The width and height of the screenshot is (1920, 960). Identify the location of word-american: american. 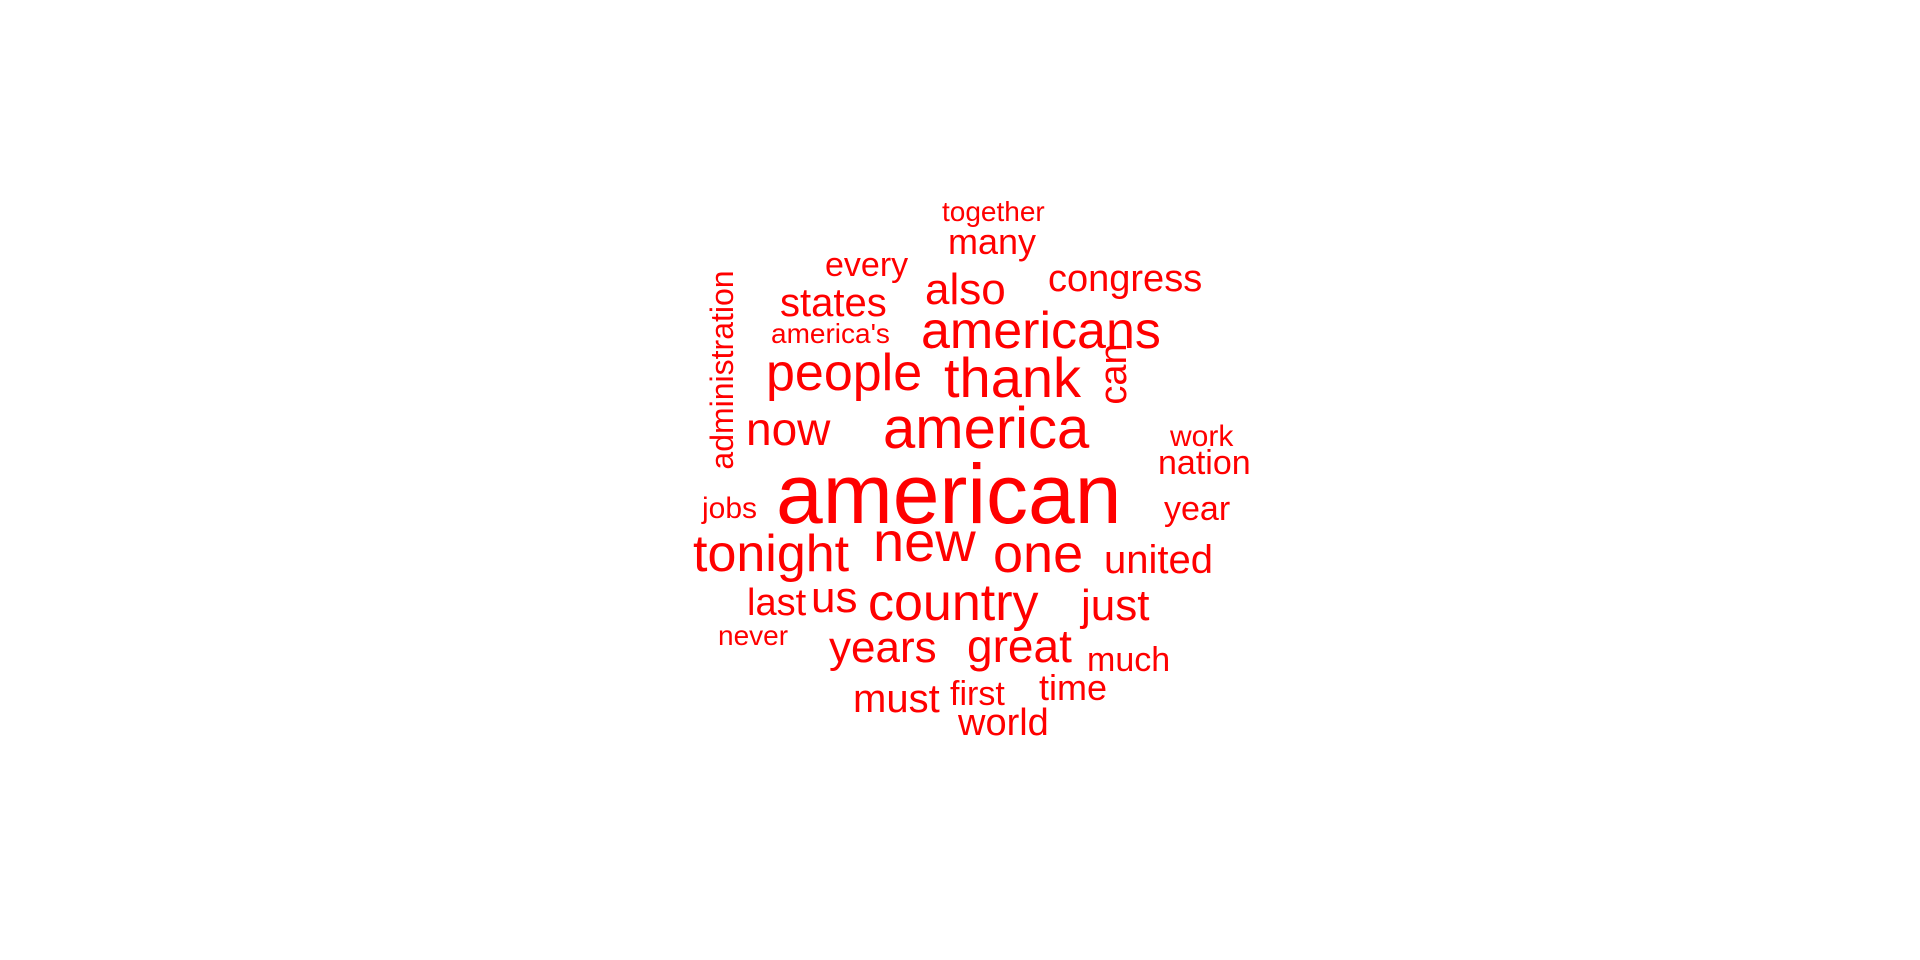
(949, 494).